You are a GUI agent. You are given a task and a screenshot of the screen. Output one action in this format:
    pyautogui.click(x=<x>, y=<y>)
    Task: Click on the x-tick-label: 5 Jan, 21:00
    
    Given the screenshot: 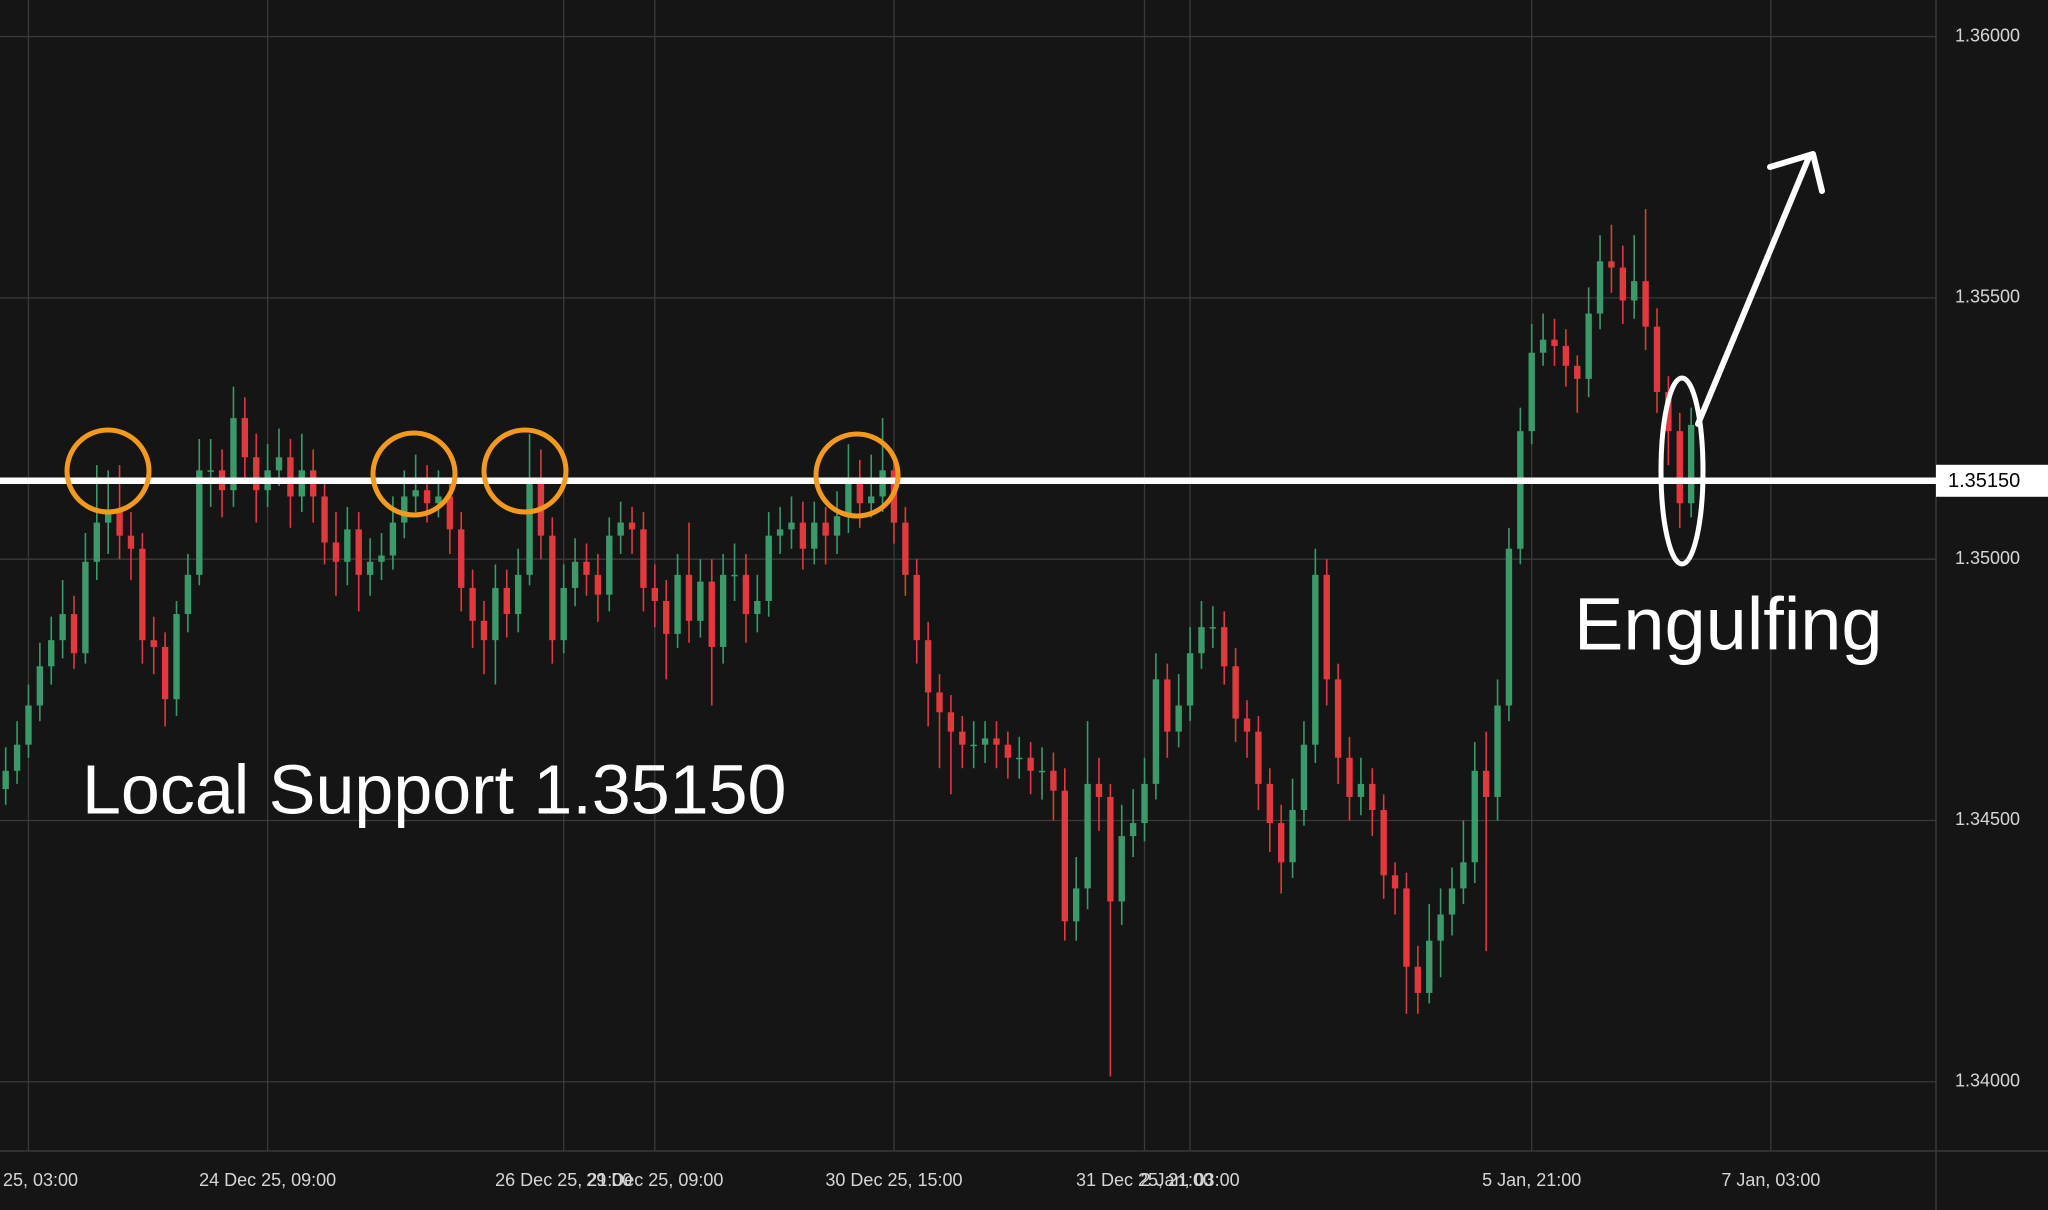 What is the action you would take?
    pyautogui.click(x=1531, y=1180)
    